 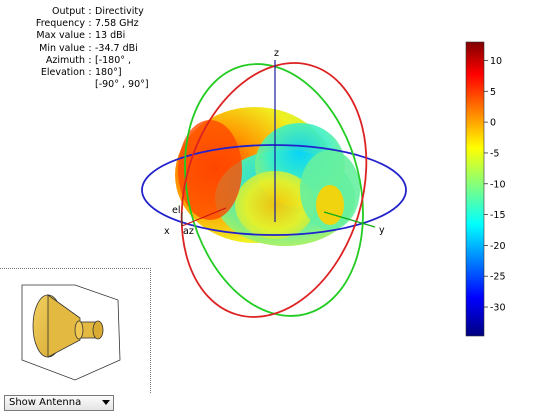 I want to click on info-key: Min value, so click(x=62, y=48).